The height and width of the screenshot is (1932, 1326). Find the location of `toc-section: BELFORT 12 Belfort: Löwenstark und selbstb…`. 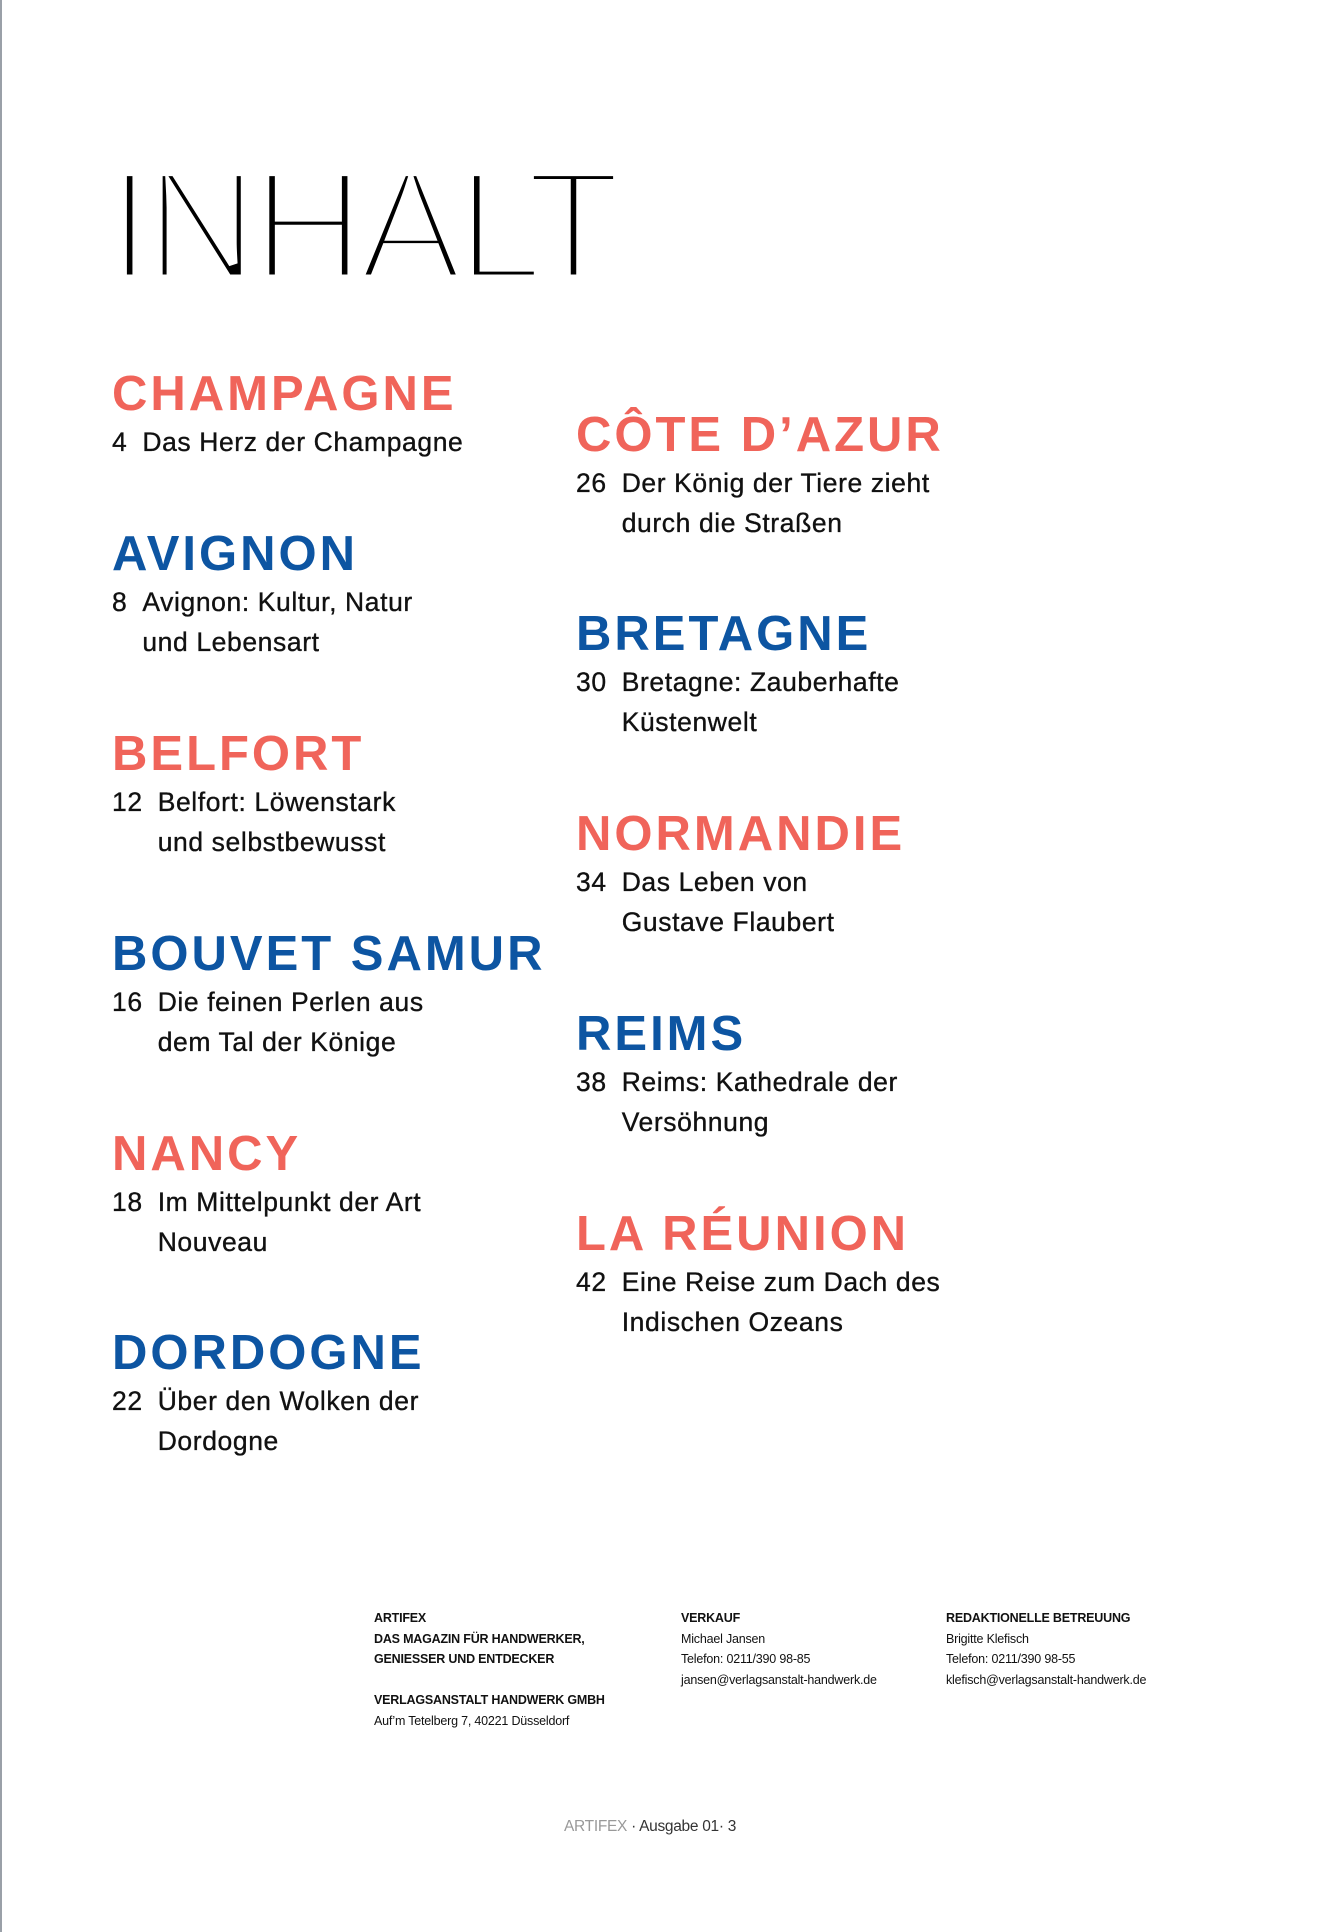

toc-section: BELFORT 12 Belfort: Löwenstark und selbstb… is located at coordinates (280, 795).